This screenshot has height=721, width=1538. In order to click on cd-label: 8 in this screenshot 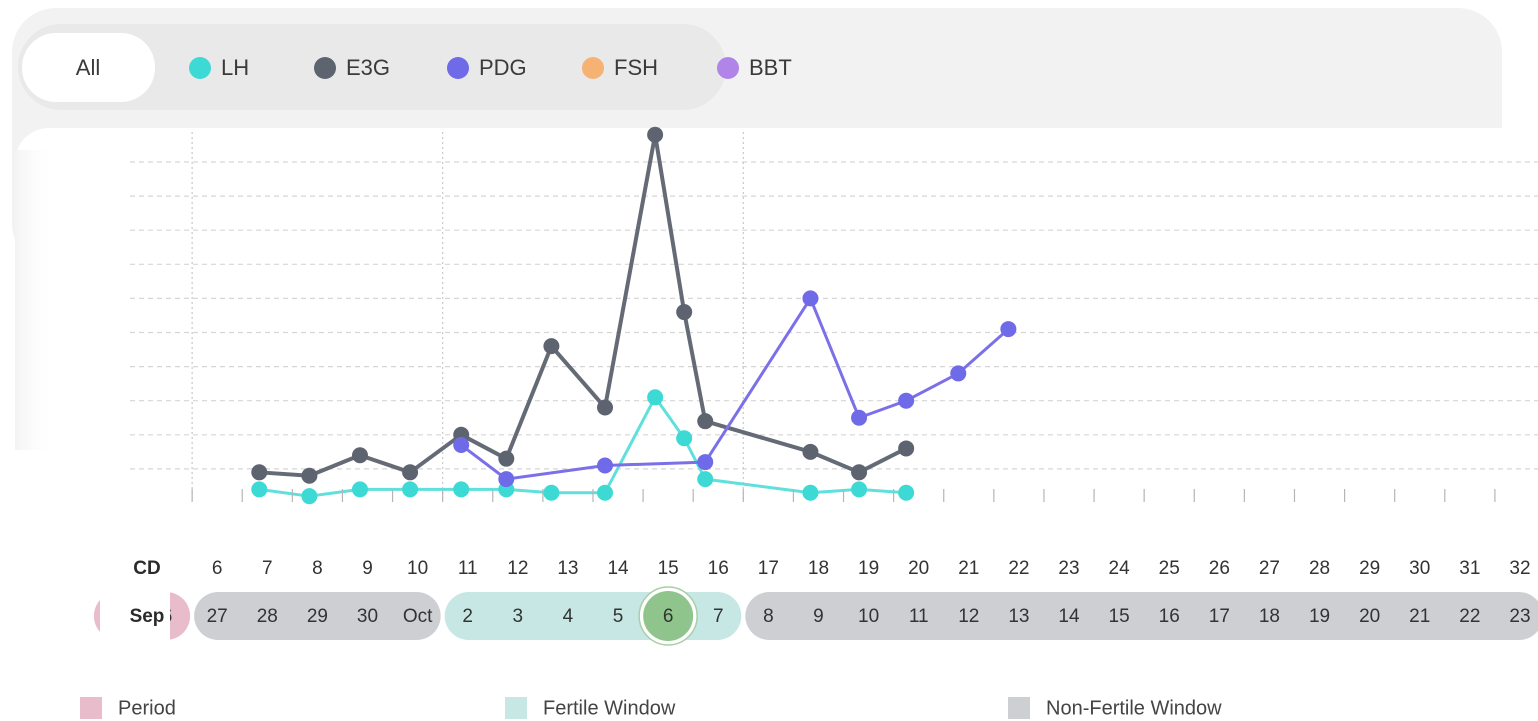, I will do `click(317, 568)`.